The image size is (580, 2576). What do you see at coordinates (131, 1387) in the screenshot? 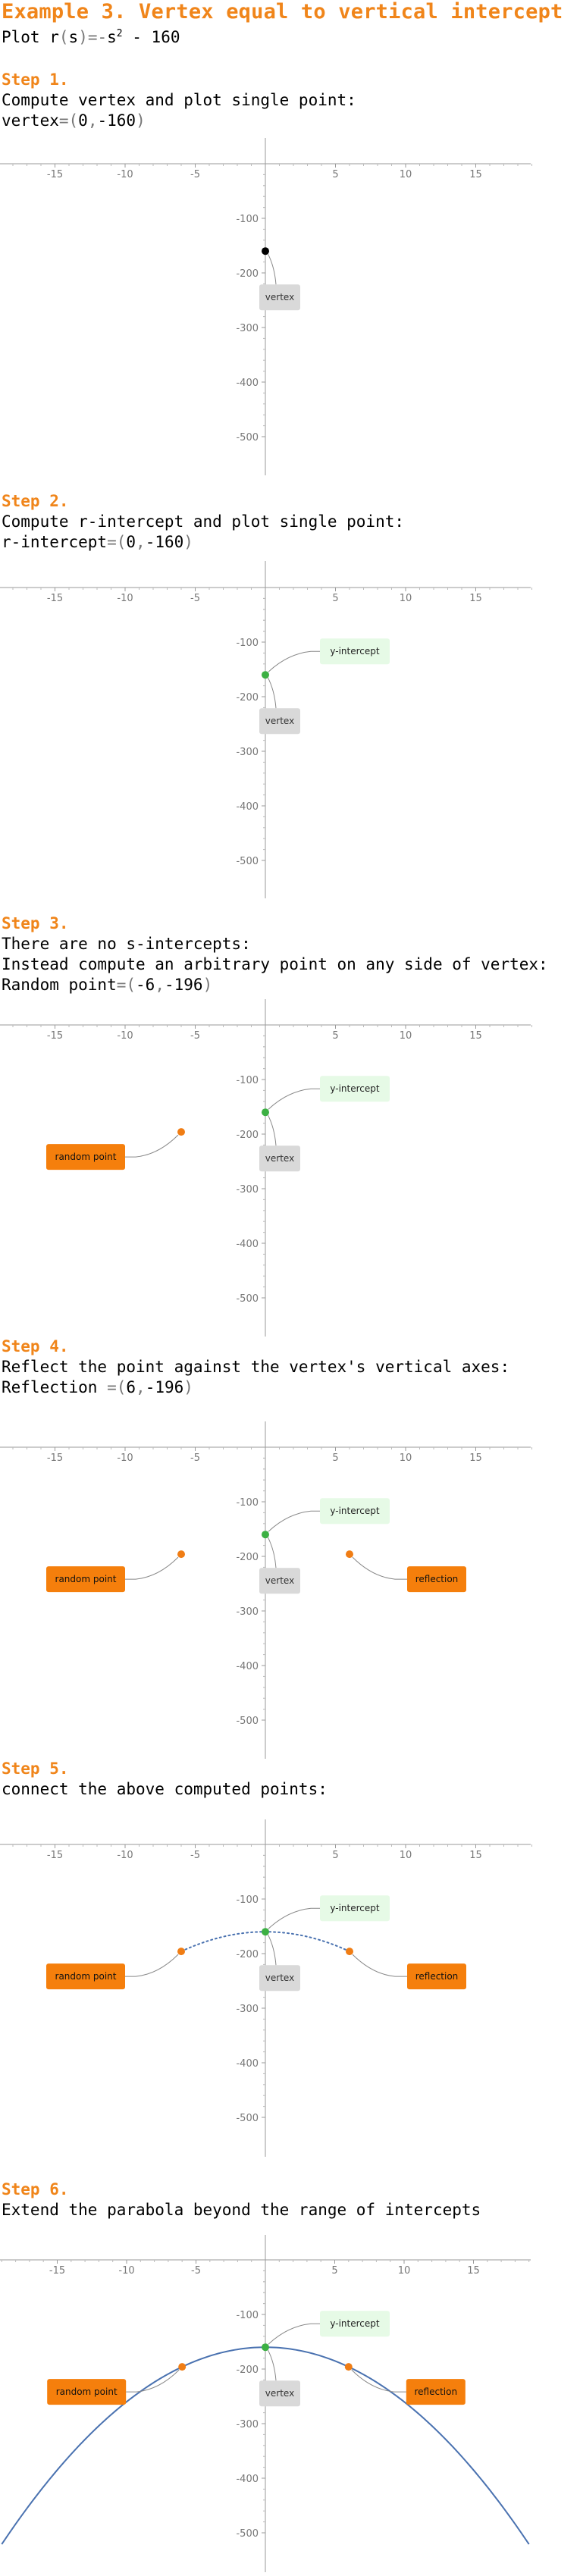
I see `result-x: 6` at bounding box center [131, 1387].